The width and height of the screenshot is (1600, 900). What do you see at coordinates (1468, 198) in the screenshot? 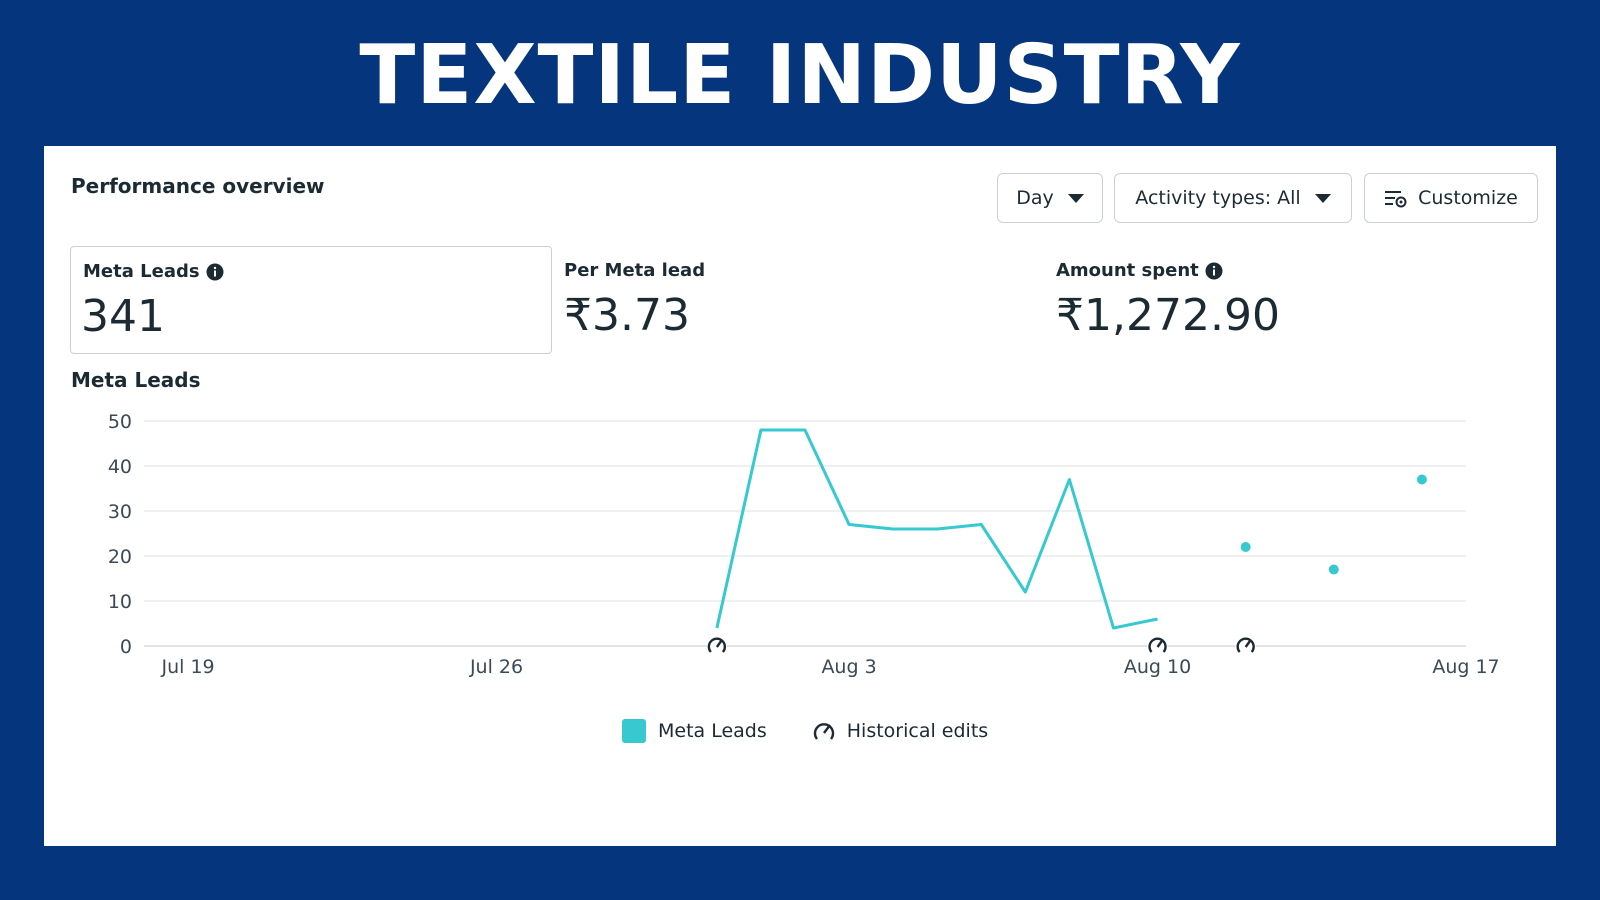
I see `customize-label: Customize` at bounding box center [1468, 198].